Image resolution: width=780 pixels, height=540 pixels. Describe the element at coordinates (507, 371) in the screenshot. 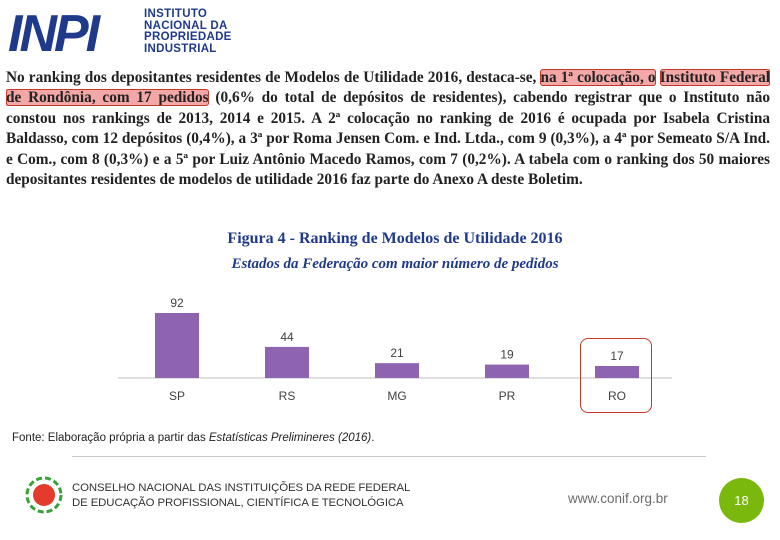

I see `bar-pr` at that location.